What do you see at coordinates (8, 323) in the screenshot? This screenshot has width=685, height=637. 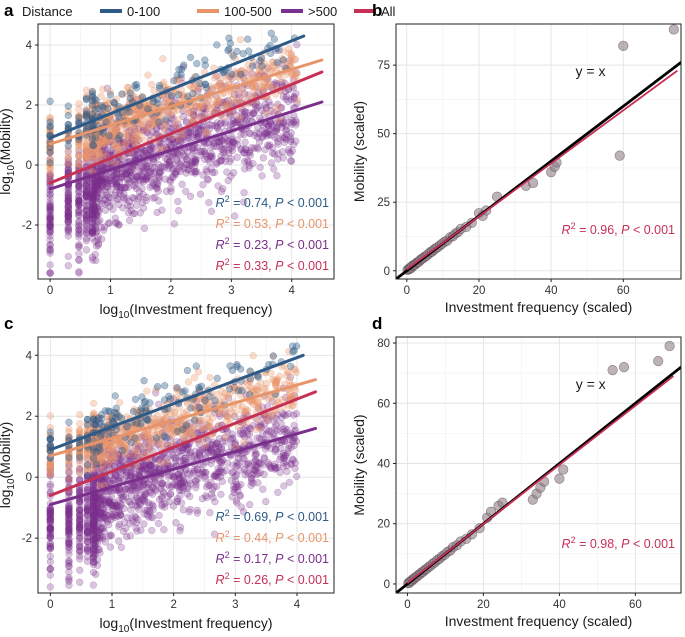 I see `panel-c-letter: c` at bounding box center [8, 323].